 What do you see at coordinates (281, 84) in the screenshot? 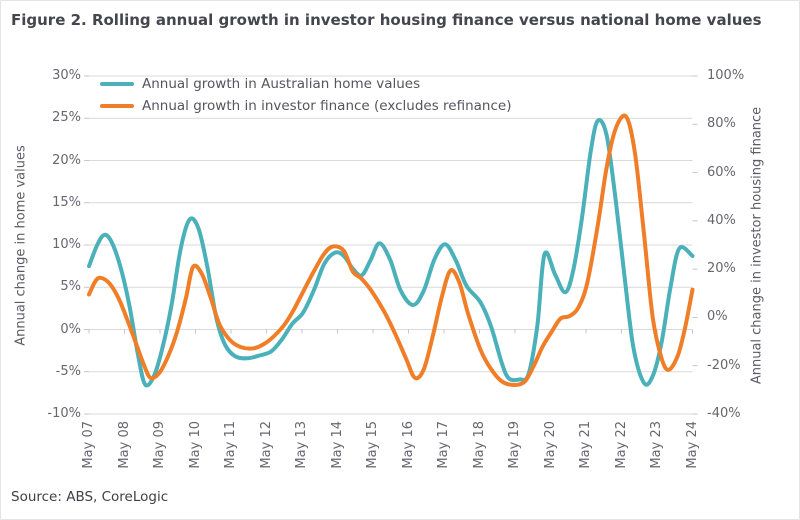
I see `legend-label-home-values: Annual growth in Australian home values` at bounding box center [281, 84].